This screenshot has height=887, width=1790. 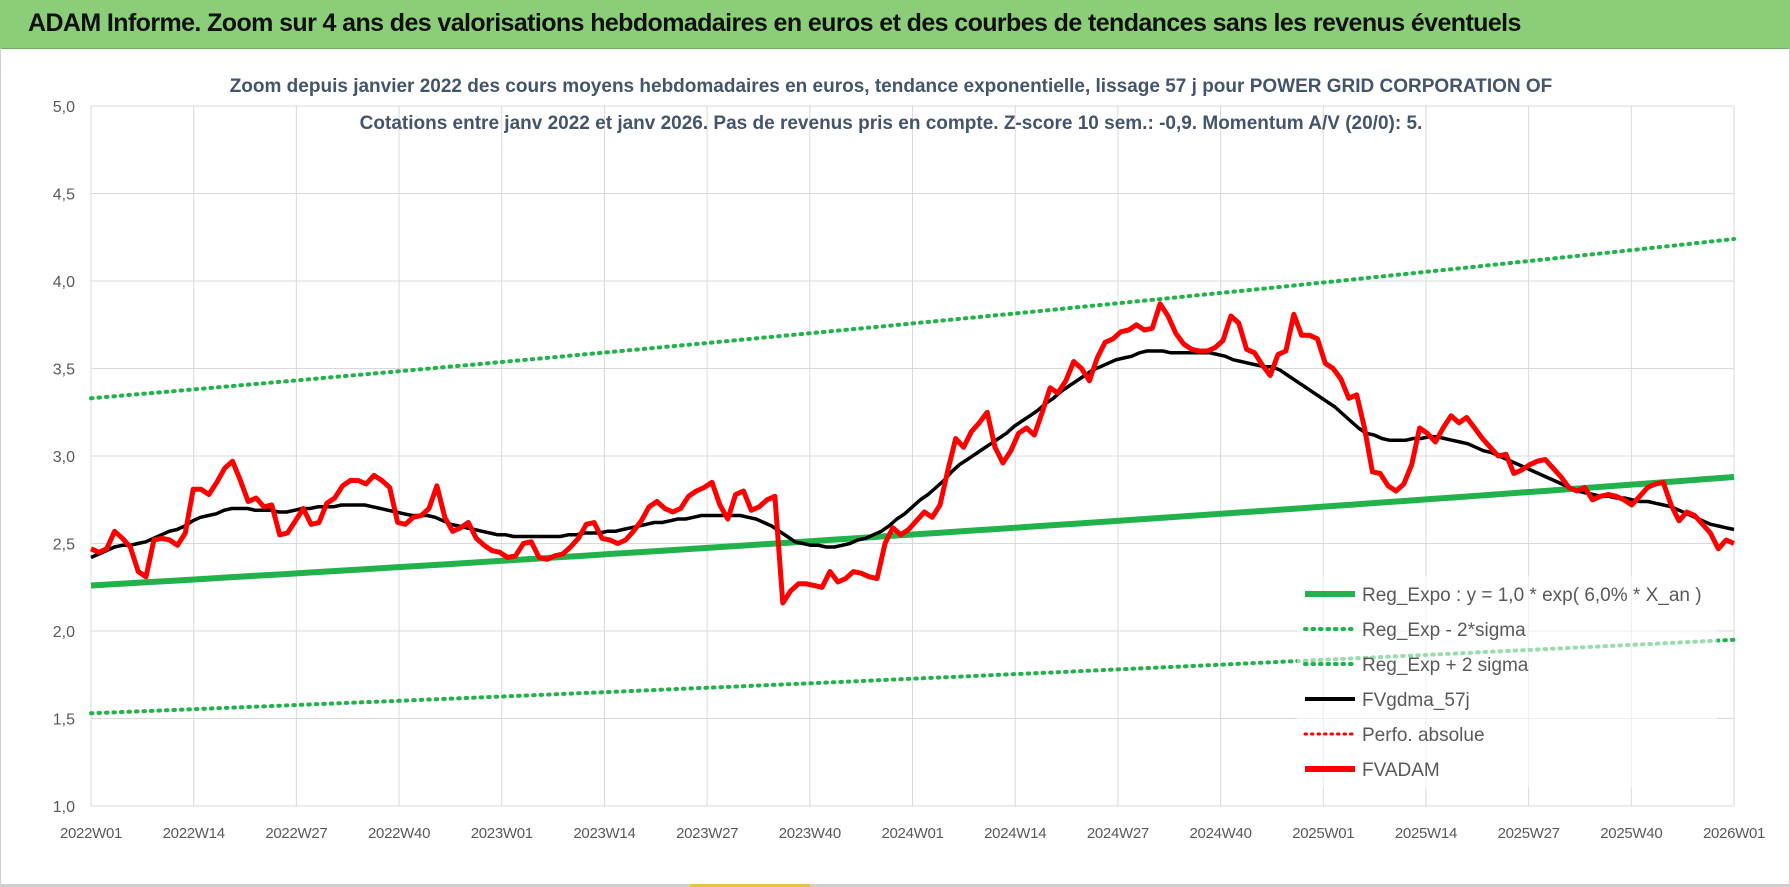 What do you see at coordinates (810, 833) in the screenshot?
I see `x-tick-label: 2023W40` at bounding box center [810, 833].